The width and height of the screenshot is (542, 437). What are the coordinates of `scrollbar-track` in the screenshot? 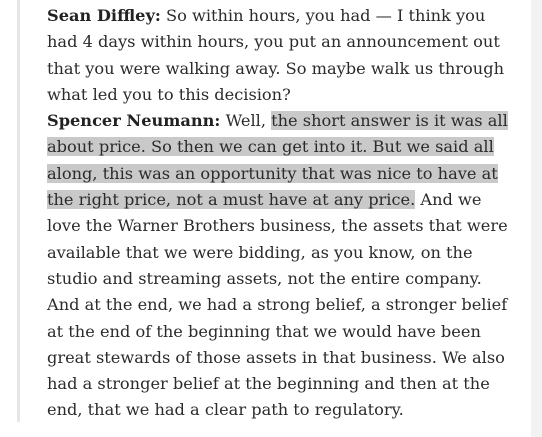 It's located at (536, 218).